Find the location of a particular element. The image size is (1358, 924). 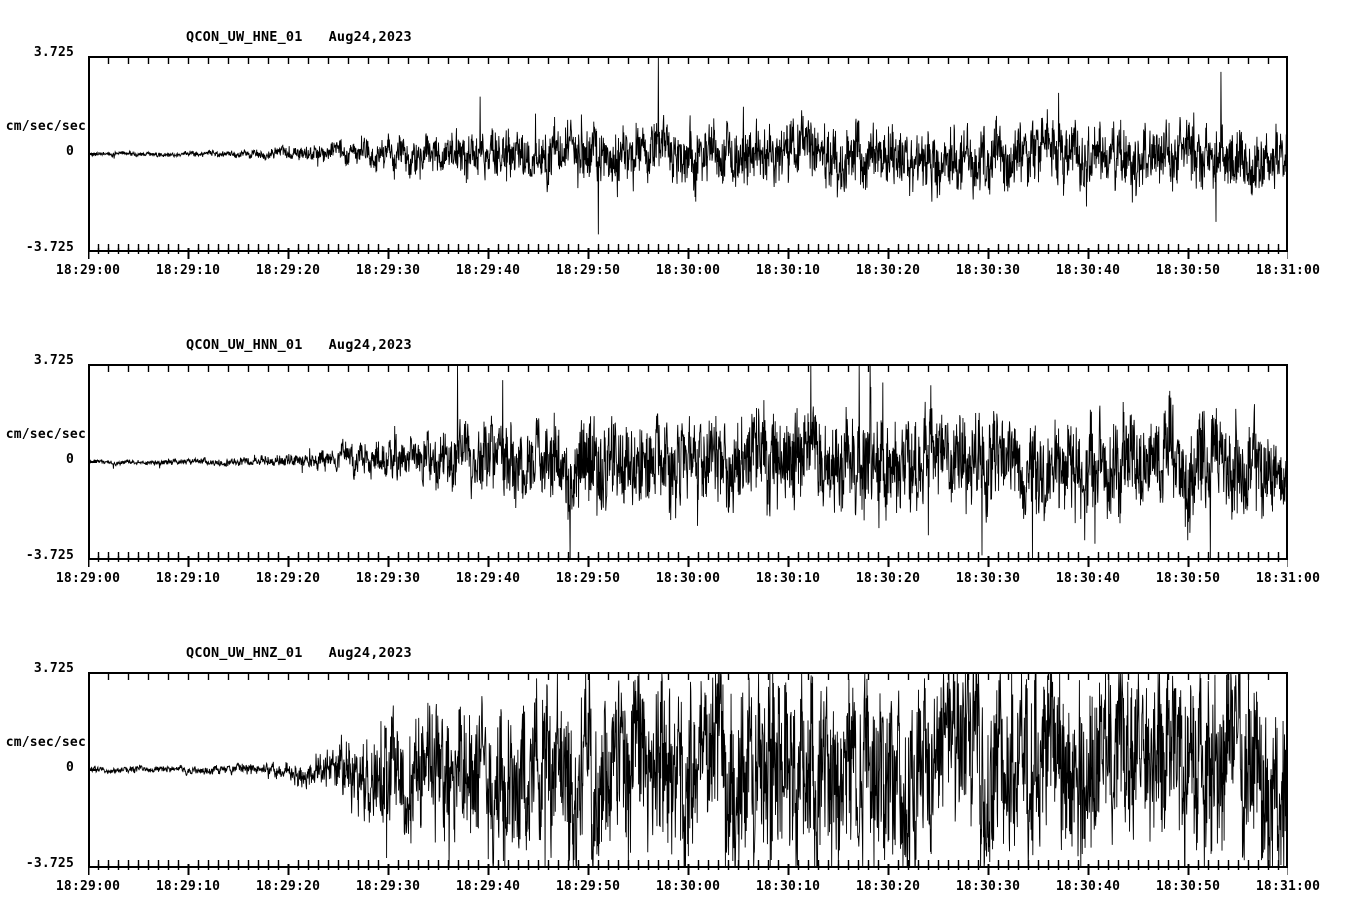

y-axis-unit-label-hne: cm/sec/sec is located at coordinates (45, 126).